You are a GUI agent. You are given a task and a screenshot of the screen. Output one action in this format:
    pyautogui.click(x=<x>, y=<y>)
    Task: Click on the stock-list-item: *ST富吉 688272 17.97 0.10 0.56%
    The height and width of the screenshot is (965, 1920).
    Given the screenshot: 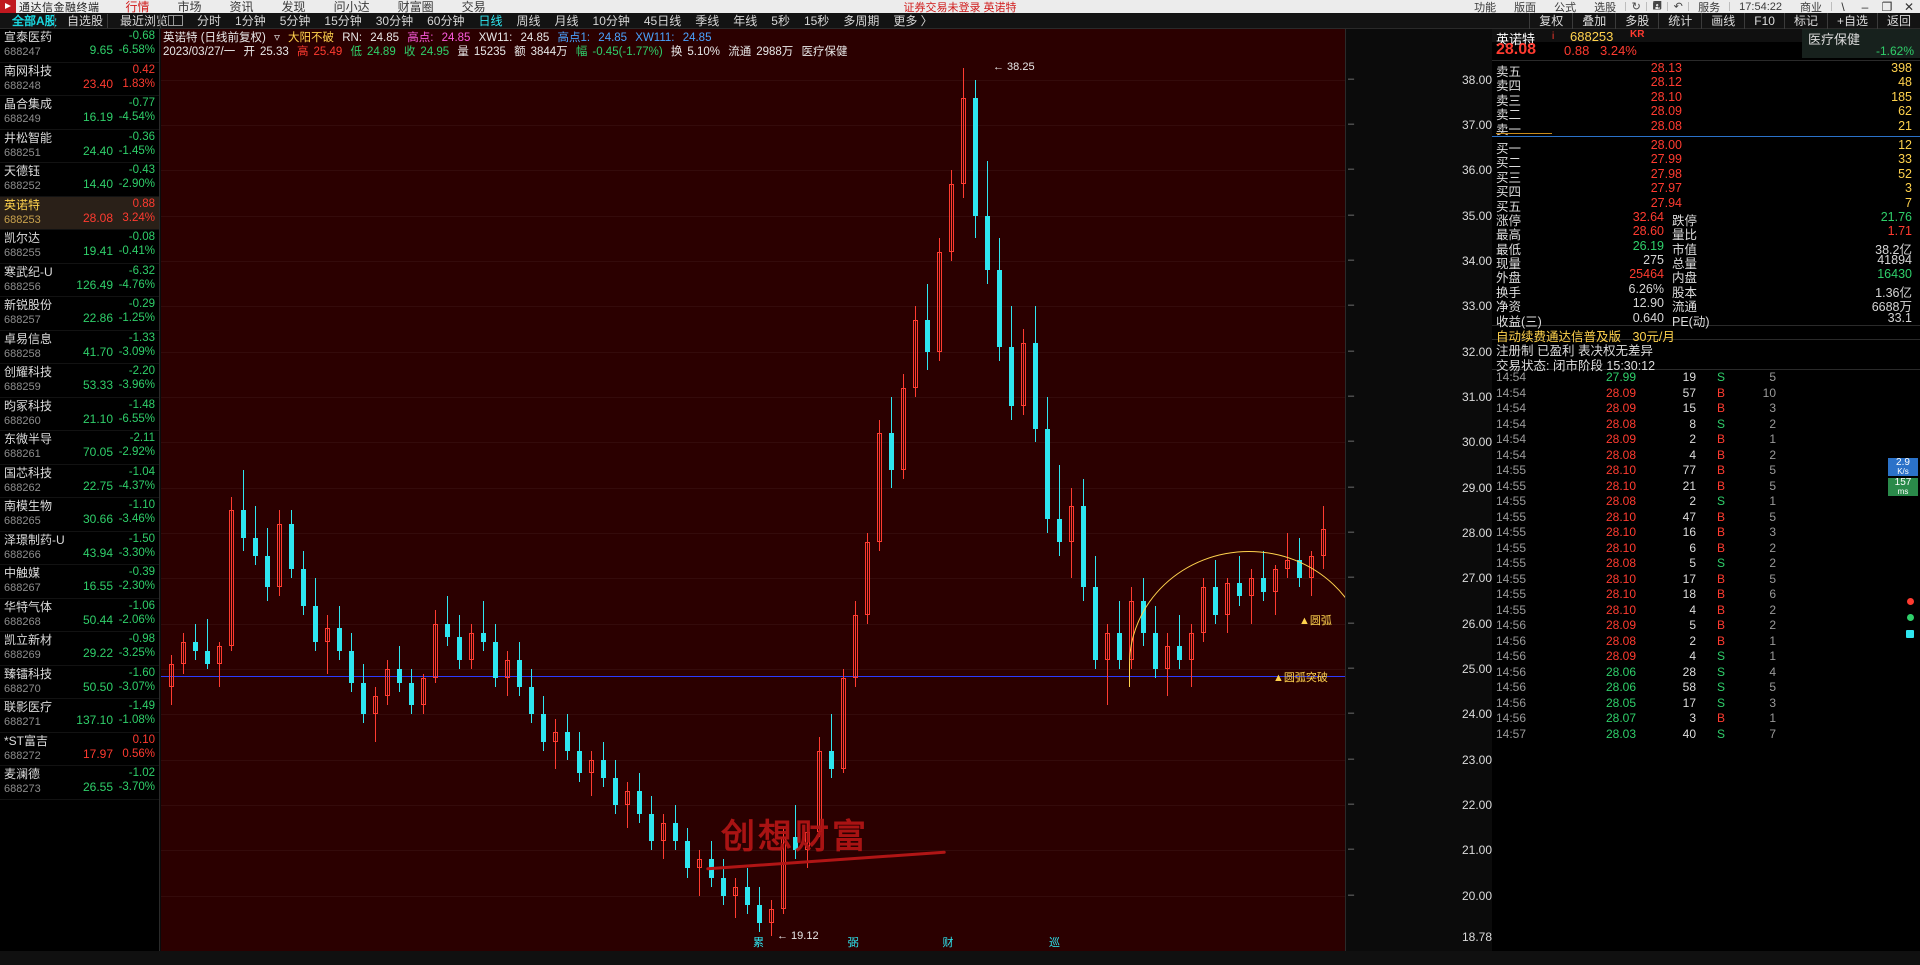 What is the action you would take?
    pyautogui.click(x=79, y=749)
    